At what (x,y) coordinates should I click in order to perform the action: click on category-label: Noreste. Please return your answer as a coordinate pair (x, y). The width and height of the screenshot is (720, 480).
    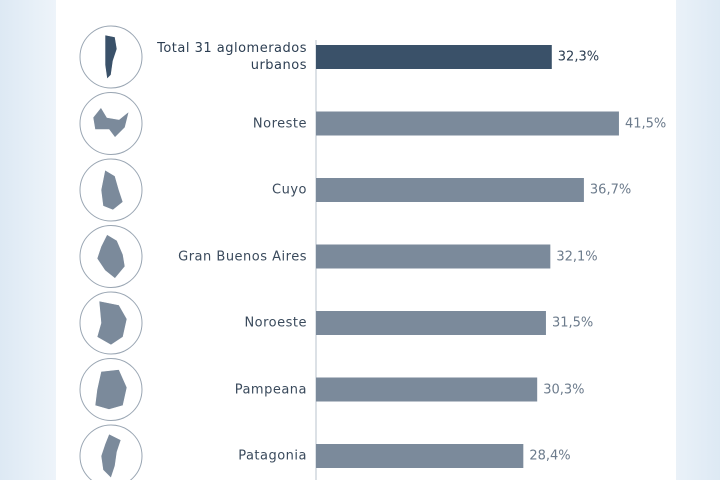
    Looking at the image, I should click on (279, 123).